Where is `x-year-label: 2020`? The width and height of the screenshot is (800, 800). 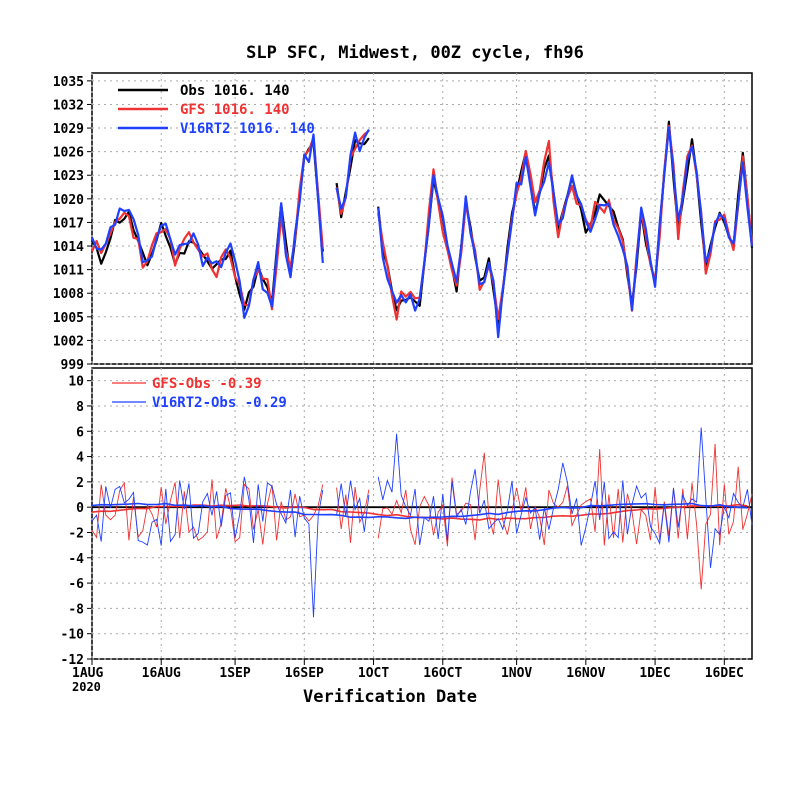
x-year-label: 2020 is located at coordinates (86, 687).